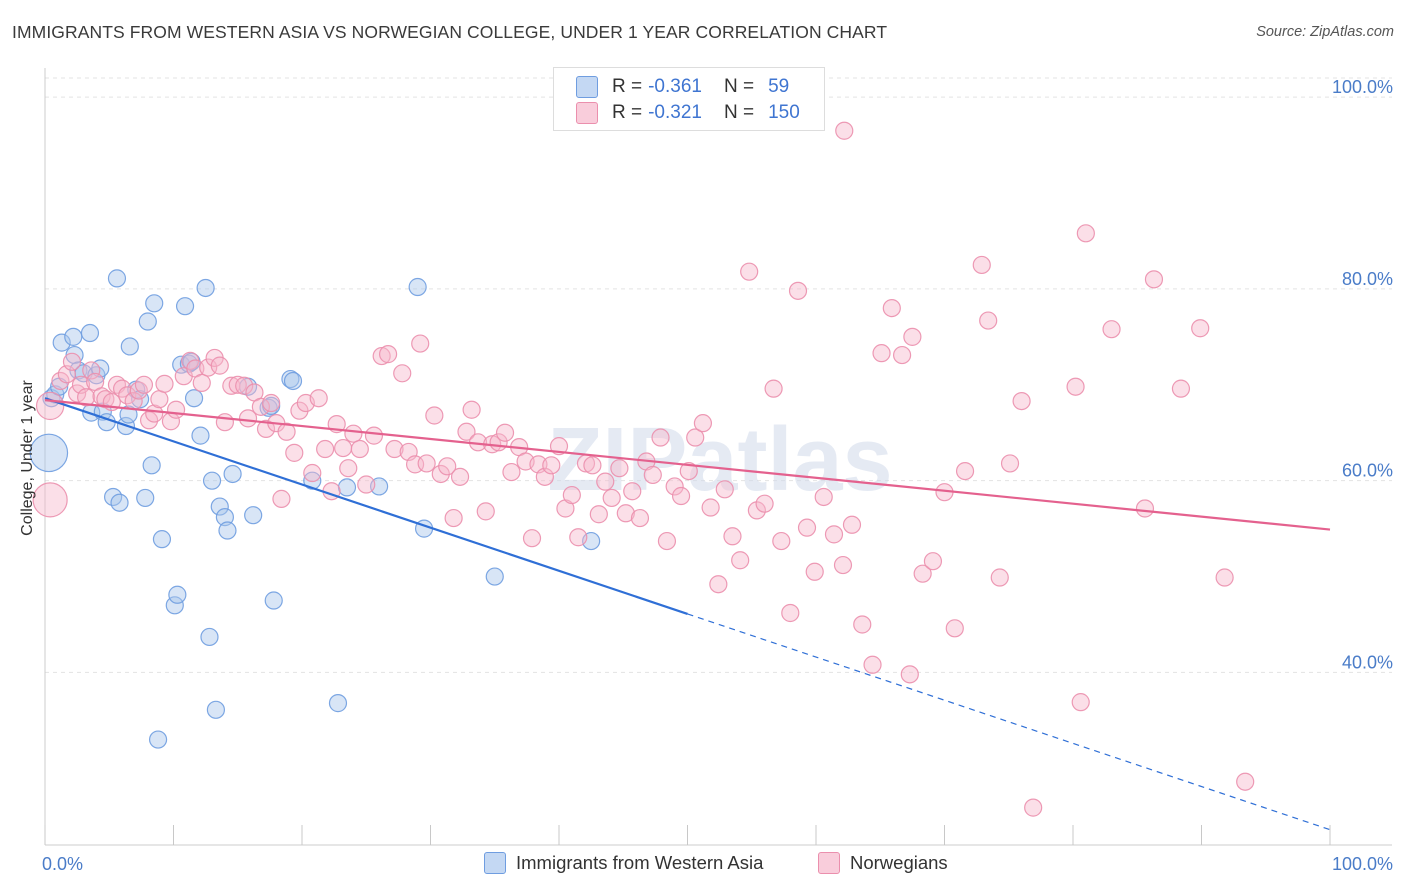 The width and height of the screenshot is (1406, 892). Describe the element at coordinates (883, 863) in the screenshot. I see `legend-item-norwegians: Norwegians` at that location.